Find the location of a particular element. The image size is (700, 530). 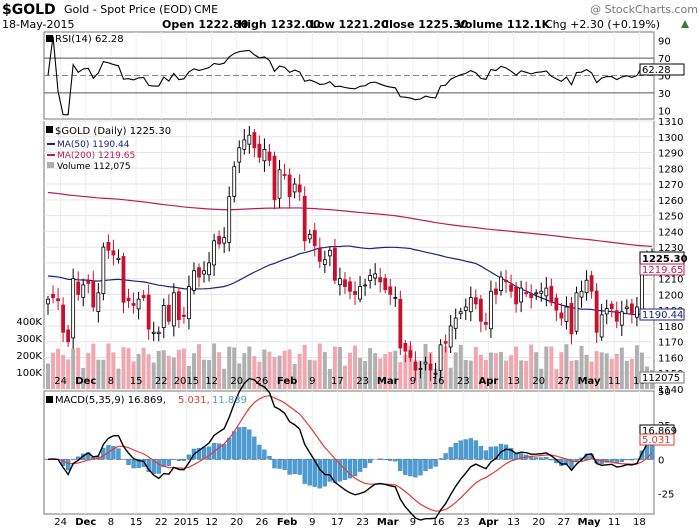

macd-date-label: 24 is located at coordinates (60, 522).